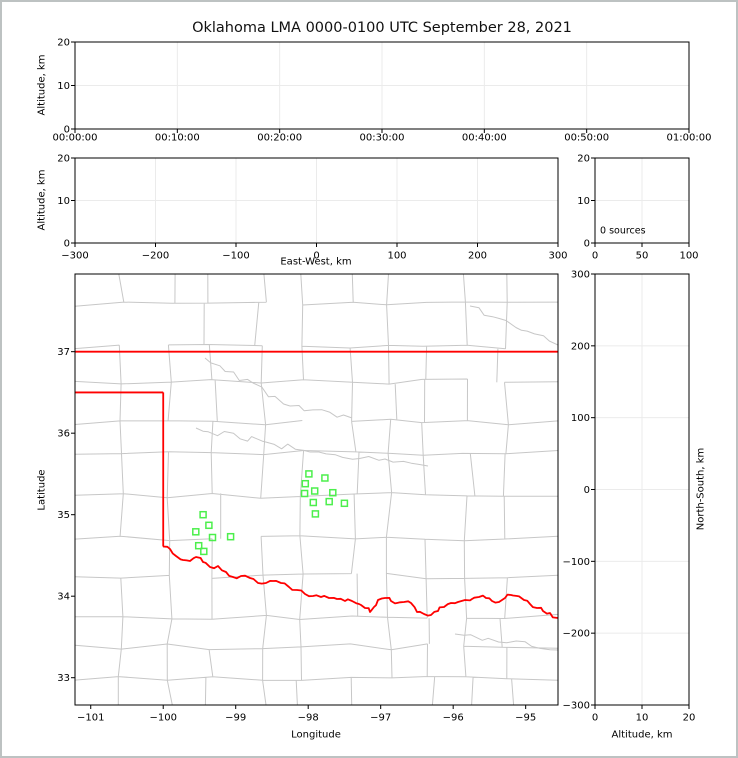  I want to click on tick-label: 00:30:00, so click(382, 138).